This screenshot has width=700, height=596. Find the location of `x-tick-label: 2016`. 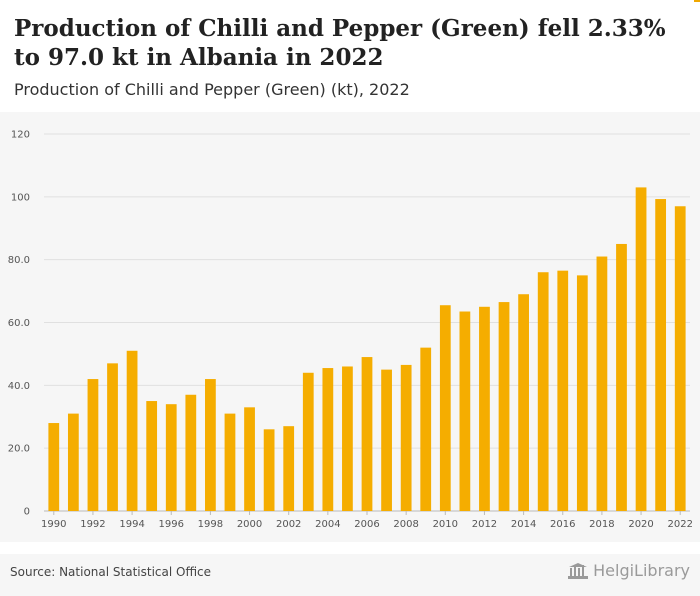

x-tick-label: 2016 is located at coordinates (562, 524).